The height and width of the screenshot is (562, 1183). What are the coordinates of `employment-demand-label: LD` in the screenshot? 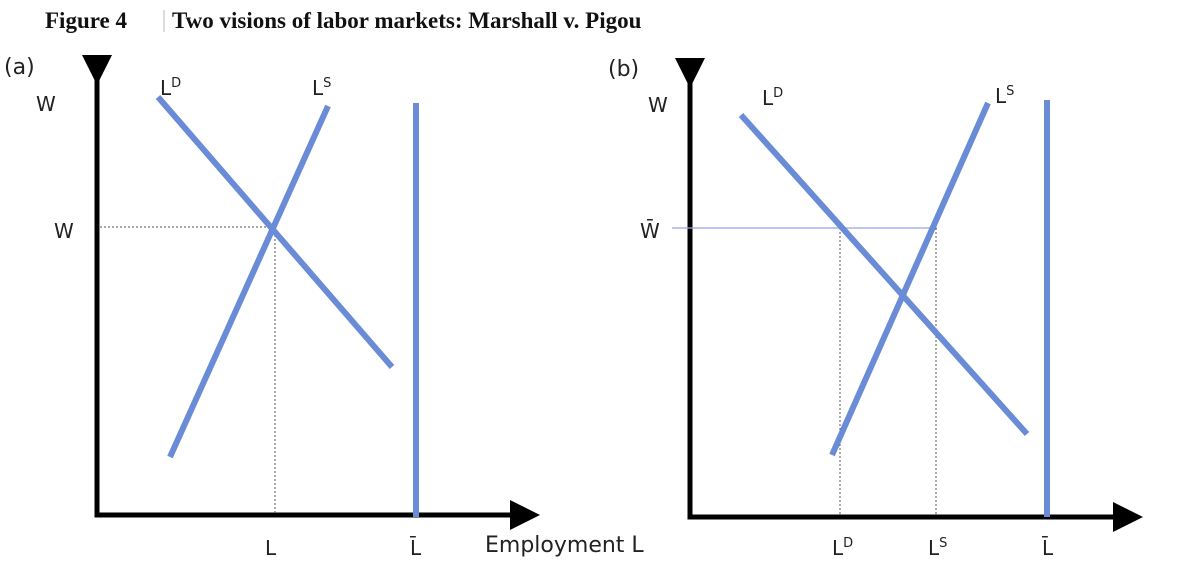 It's located at (842, 548).